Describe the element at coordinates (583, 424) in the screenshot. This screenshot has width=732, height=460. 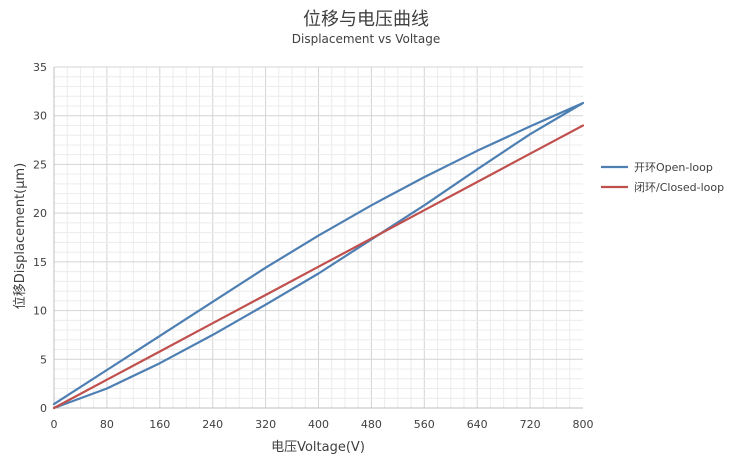
I see `x-tick-label: 800` at that location.